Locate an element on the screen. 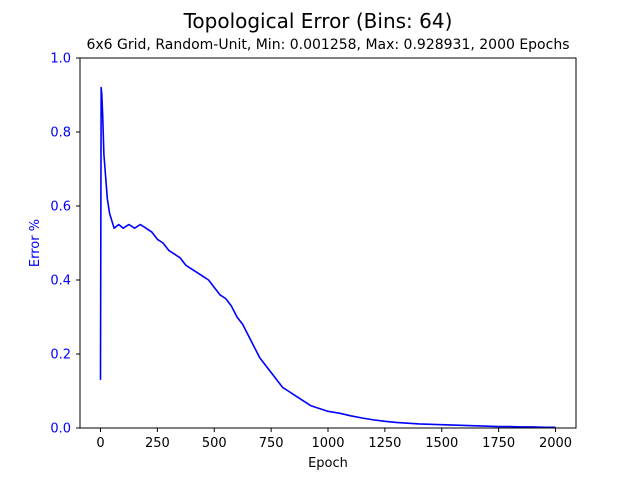 The height and width of the screenshot is (480, 640). y-tick-label: 0.2 is located at coordinates (60, 355).